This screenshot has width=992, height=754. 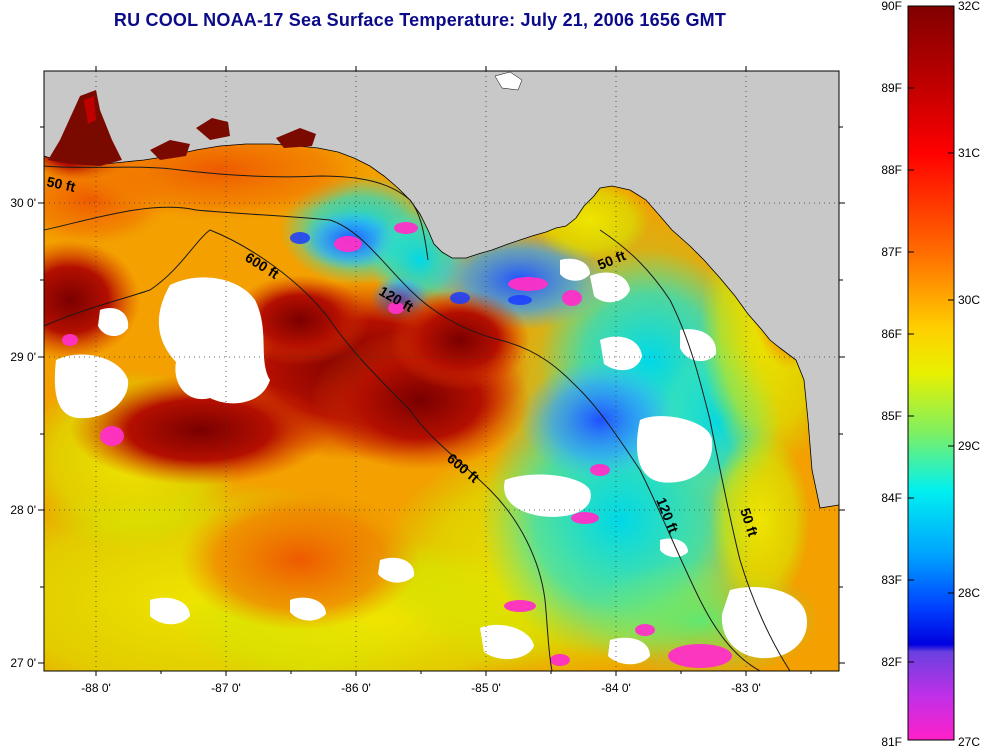 I want to click on colorbar-celsius-labels: 32C 31C 30C 29C 28C 27C, so click(x=969, y=374).